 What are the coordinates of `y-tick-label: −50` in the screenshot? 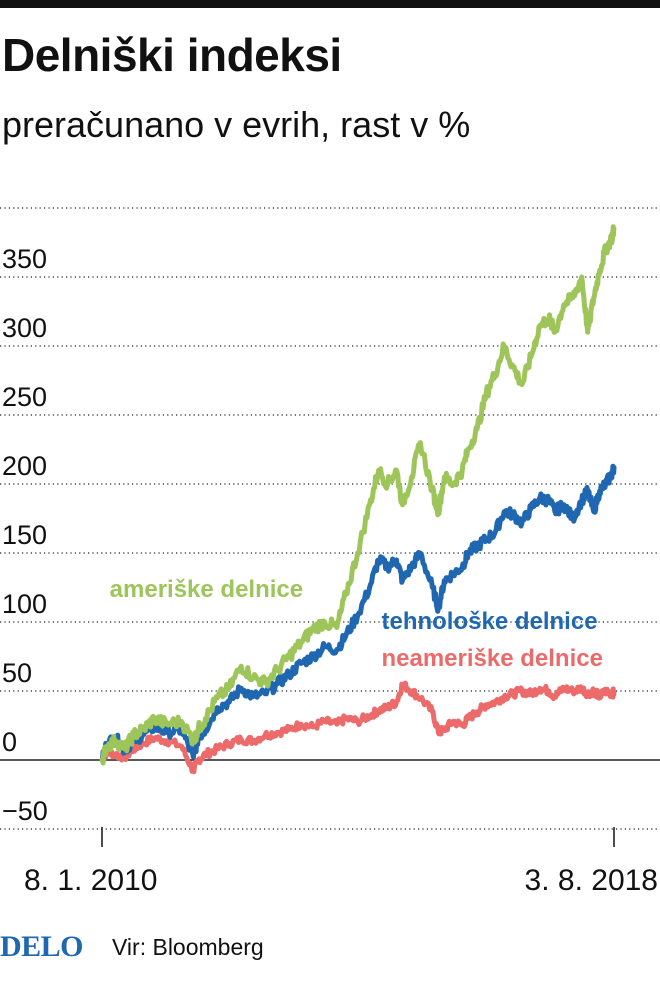 It's located at (25, 811).